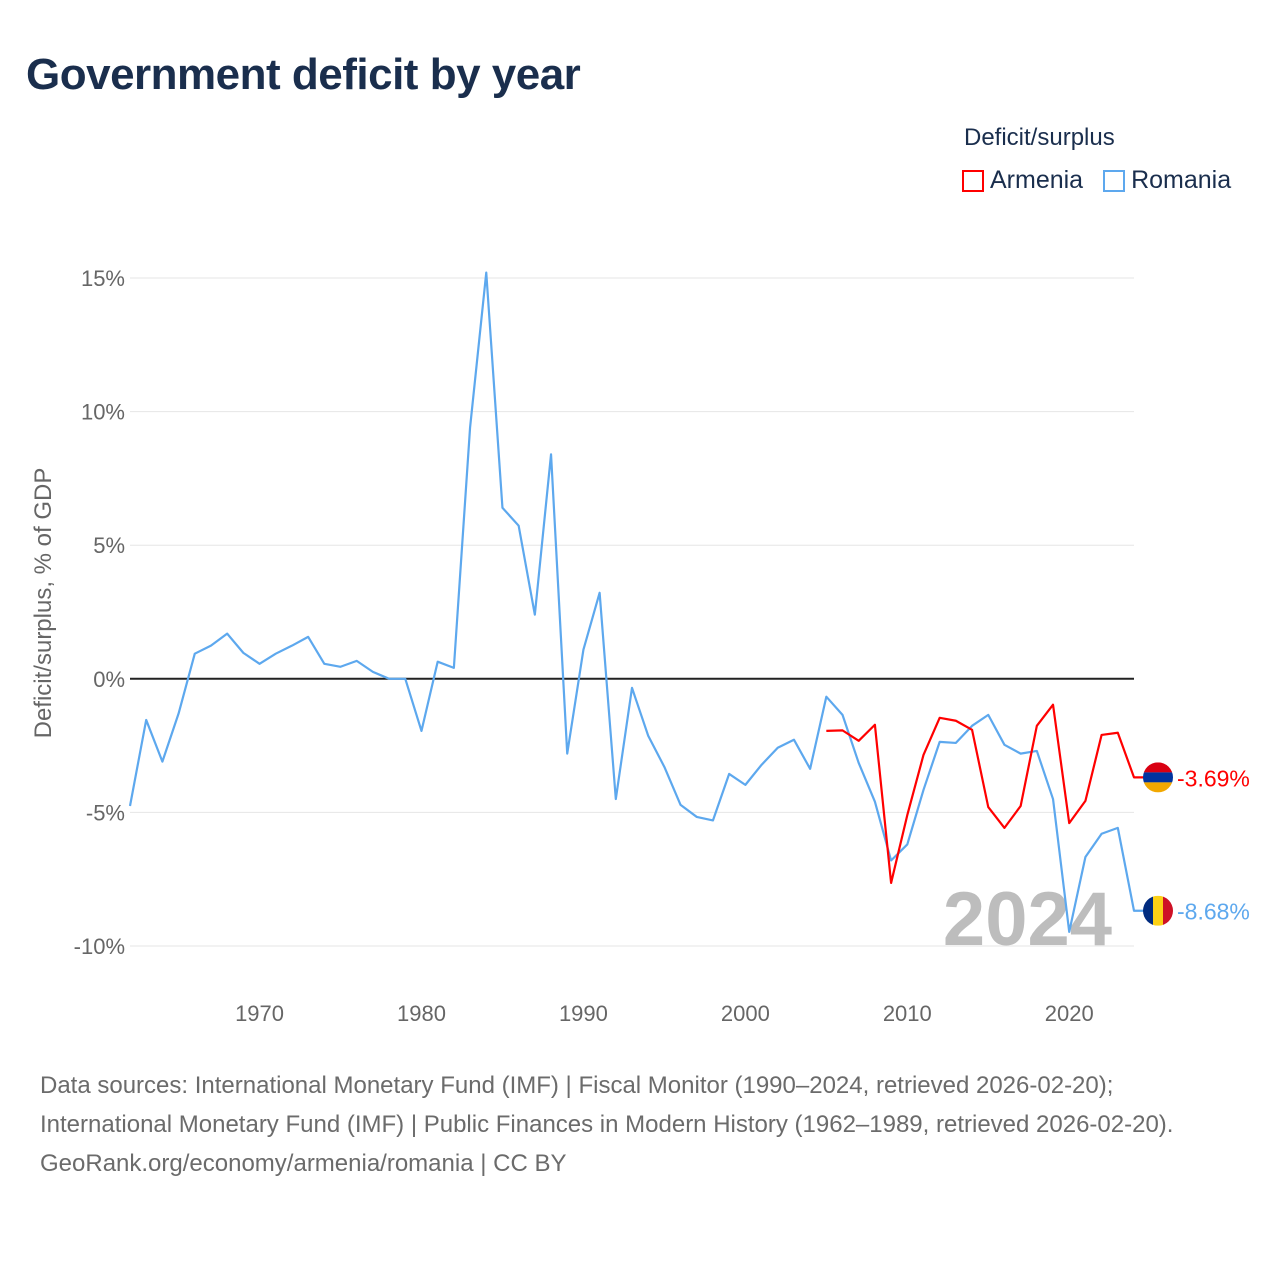  What do you see at coordinates (985, 794) in the screenshot?
I see `series-line-armenia` at bounding box center [985, 794].